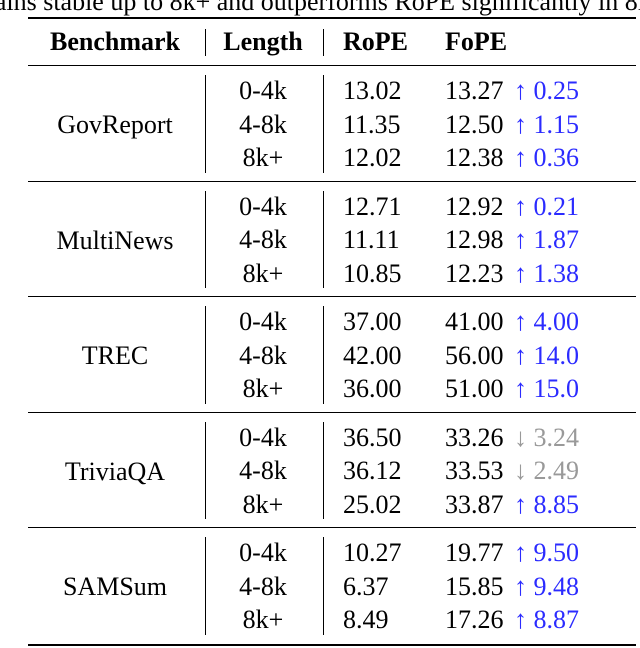 The height and width of the screenshot is (648, 640). I want to click on fope-cell: 19.77, so click(474, 552).